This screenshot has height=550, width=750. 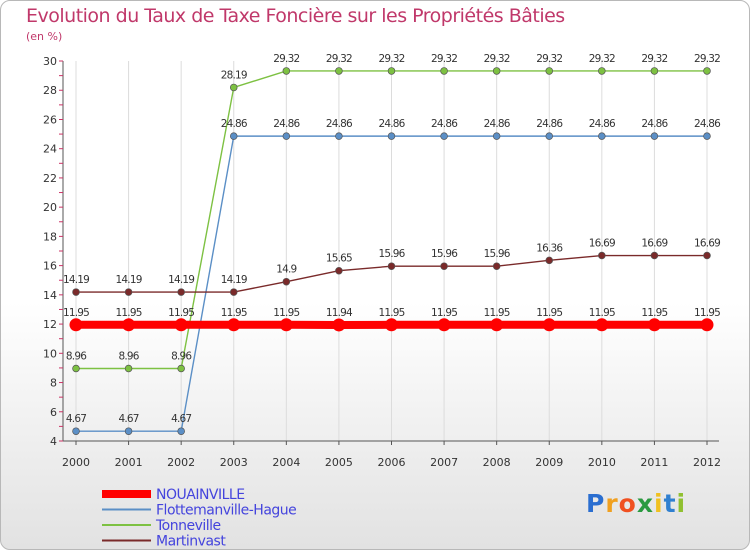 What do you see at coordinates (602, 462) in the screenshot?
I see `x-tick-label-2010: 2010` at bounding box center [602, 462].